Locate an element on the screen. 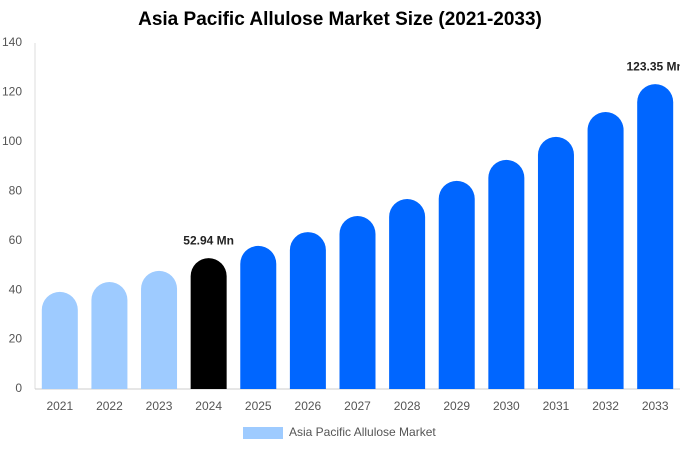 The image size is (680, 450). y-tick-label: 40 is located at coordinates (16, 289).